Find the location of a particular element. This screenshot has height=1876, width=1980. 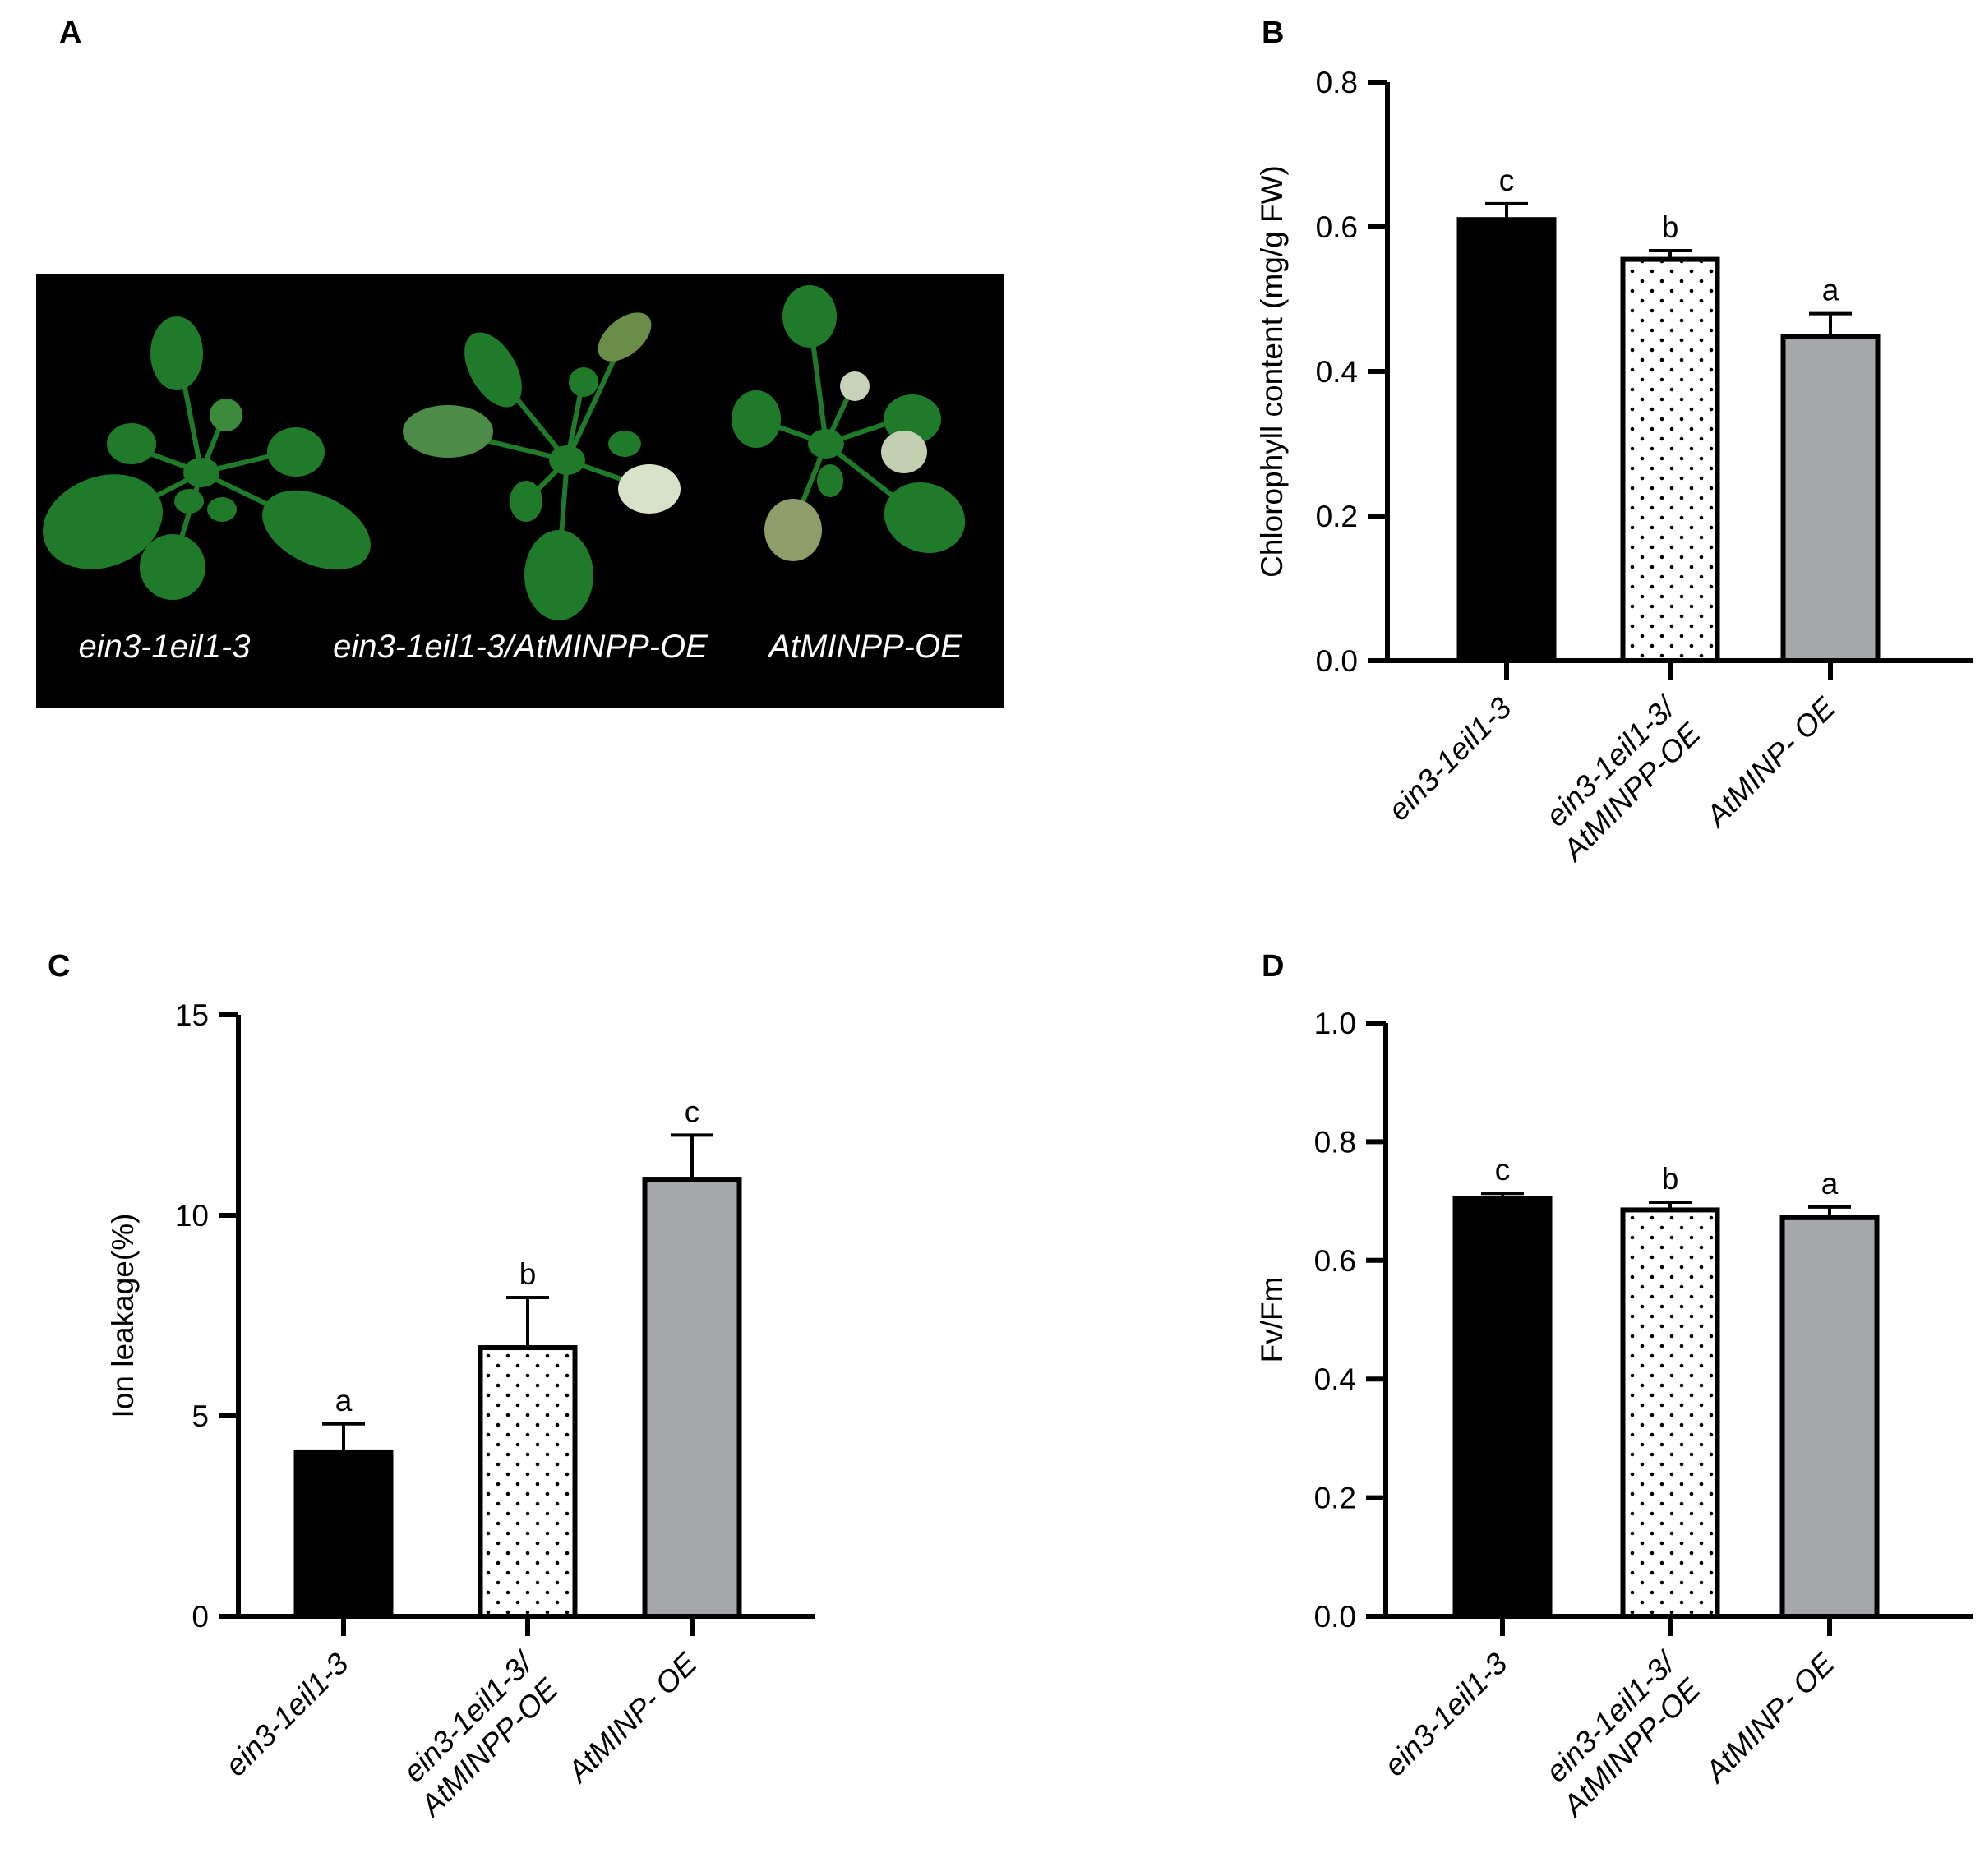

y-tick-label: 5 is located at coordinates (200, 1416).